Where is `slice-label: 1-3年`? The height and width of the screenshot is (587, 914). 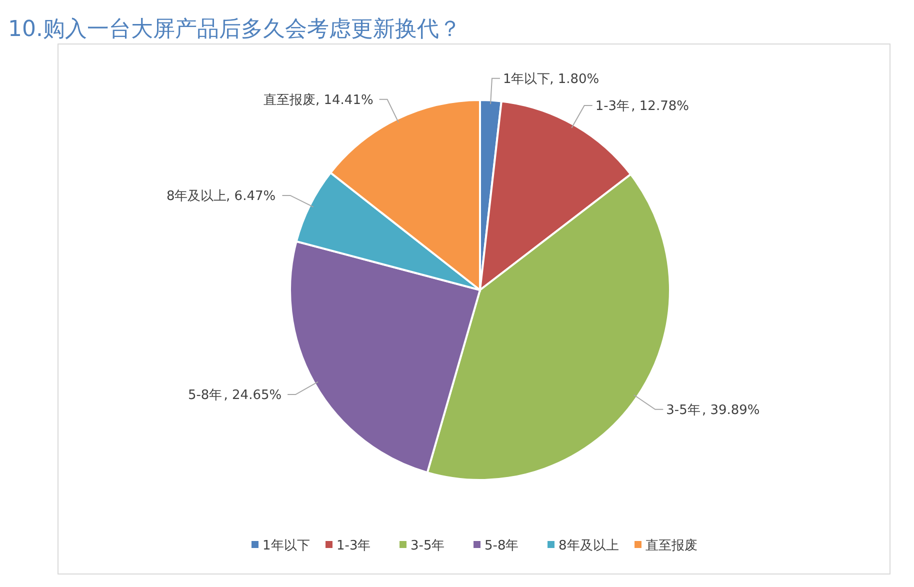
slice-label: 1-3年 is located at coordinates (612, 106).